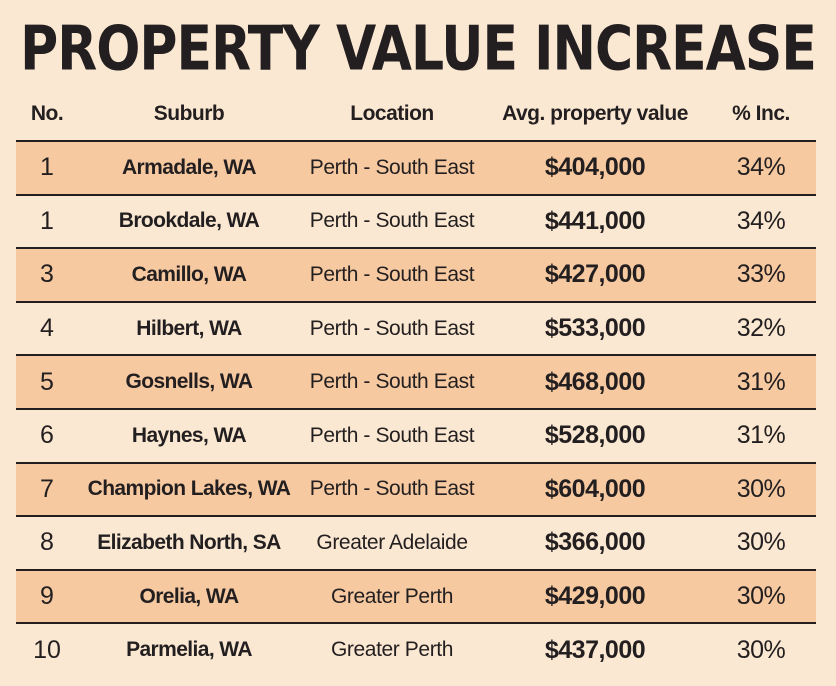  I want to click on cell-avg-value: $429,000, so click(595, 596).